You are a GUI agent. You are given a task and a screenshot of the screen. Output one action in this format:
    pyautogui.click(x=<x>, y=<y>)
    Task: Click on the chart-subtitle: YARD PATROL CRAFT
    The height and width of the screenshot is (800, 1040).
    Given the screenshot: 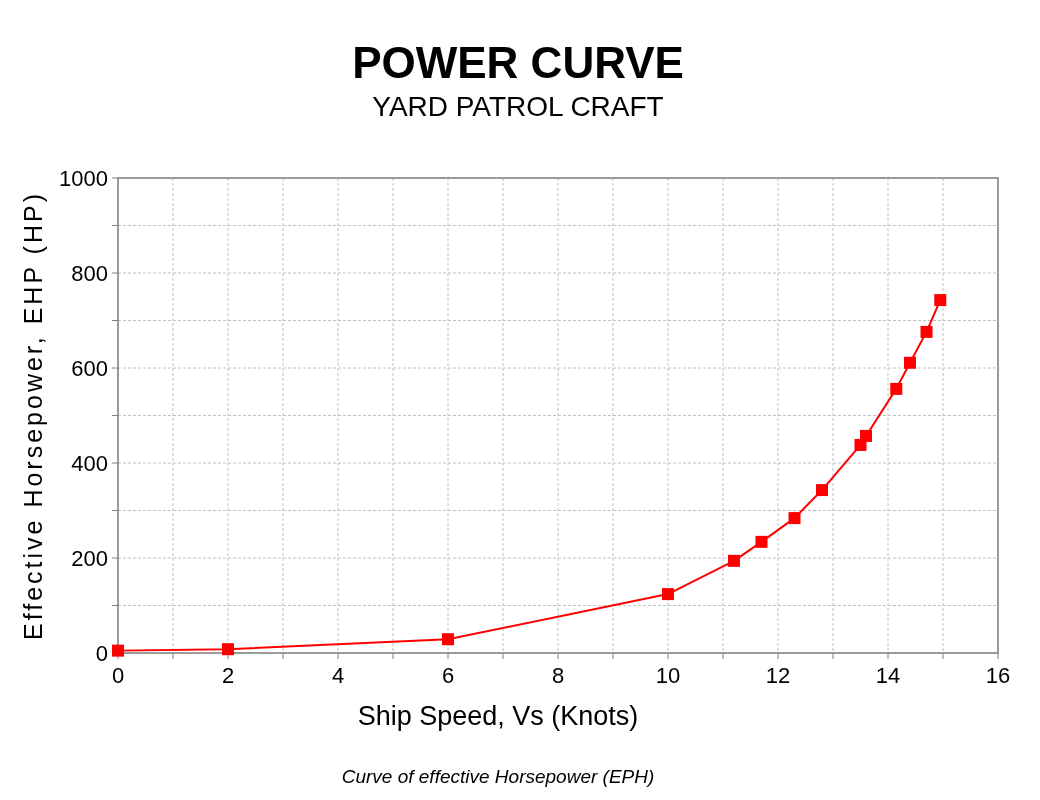 What is the action you would take?
    pyautogui.click(x=518, y=106)
    